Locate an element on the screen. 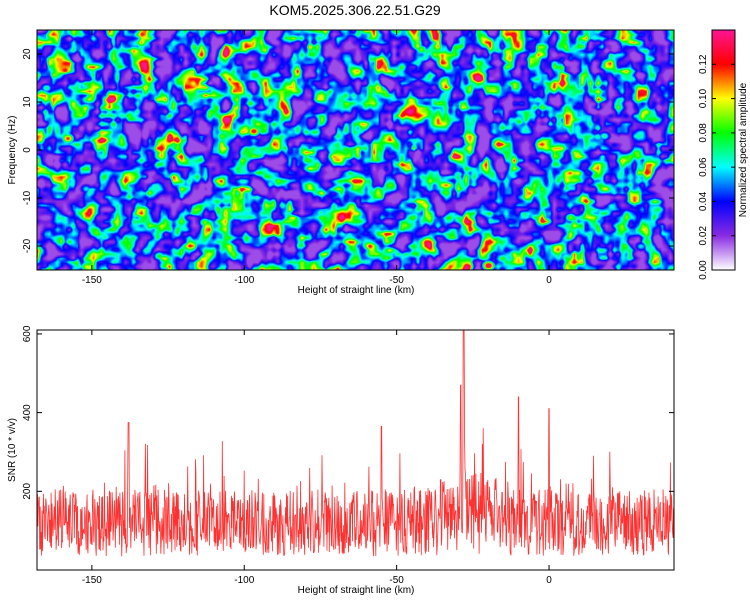  y-tick-label: 600 is located at coordinates (27, 333).